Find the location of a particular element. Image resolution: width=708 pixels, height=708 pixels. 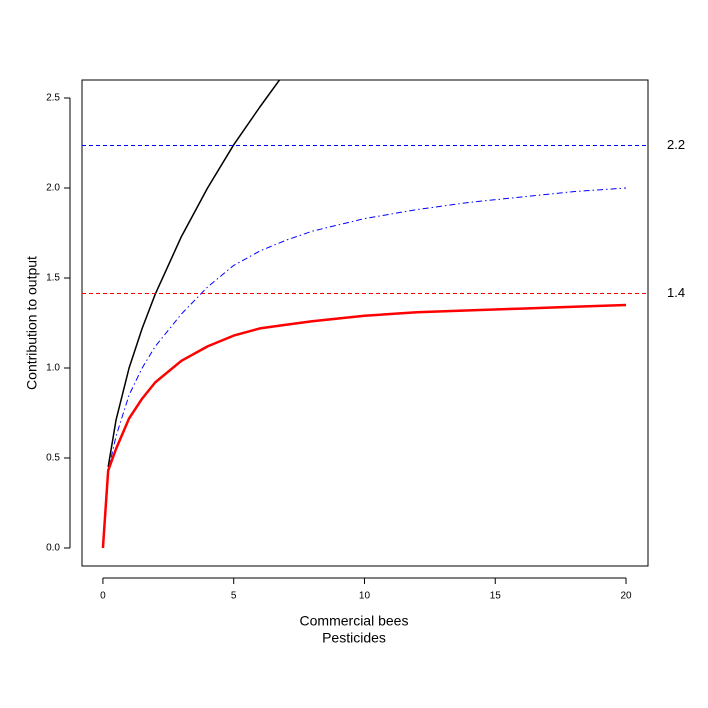

x-tick-label: 10 is located at coordinates (365, 596).